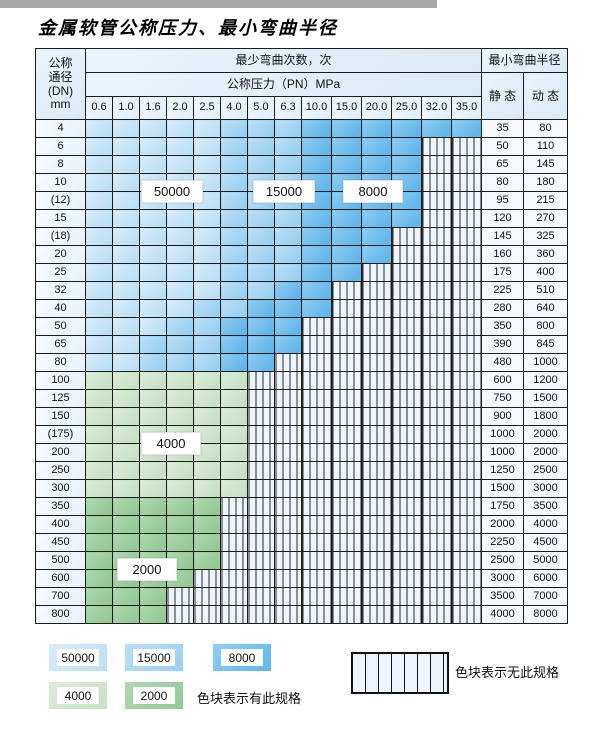  I want to click on table-row: 25 175 400, so click(301, 272).